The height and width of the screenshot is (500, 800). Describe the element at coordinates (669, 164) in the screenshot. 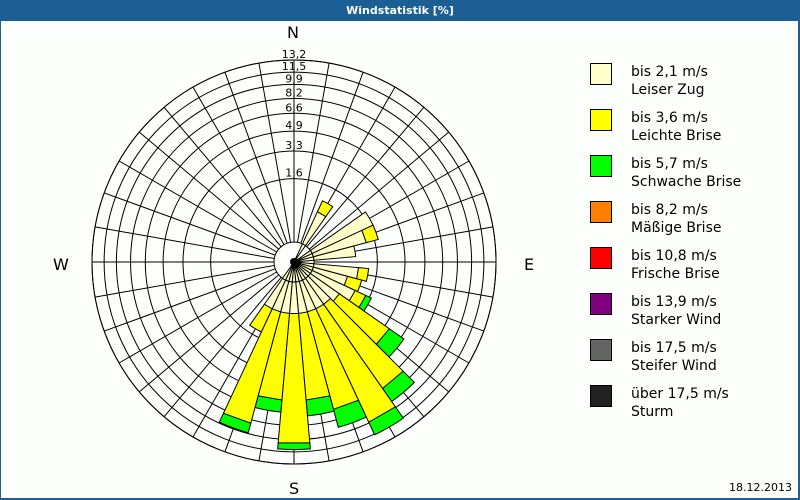

I see `legend-range: bis 5,7 m/s` at that location.